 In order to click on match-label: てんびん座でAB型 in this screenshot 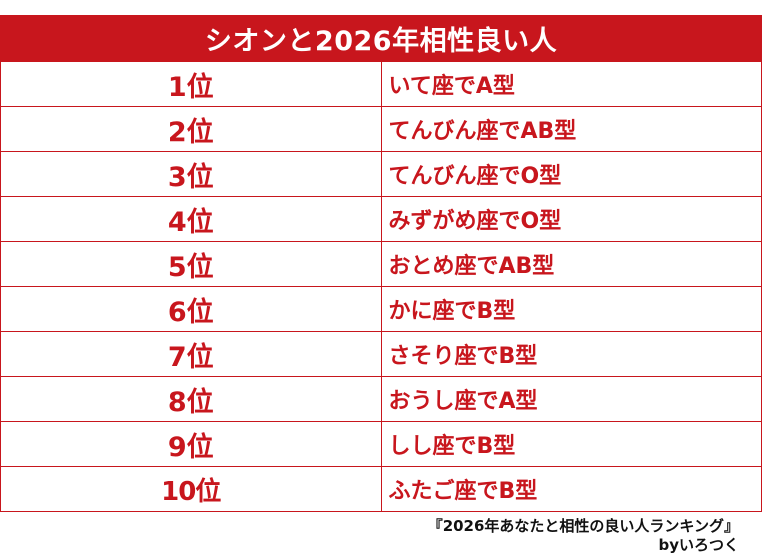, I will do `click(571, 129)`.